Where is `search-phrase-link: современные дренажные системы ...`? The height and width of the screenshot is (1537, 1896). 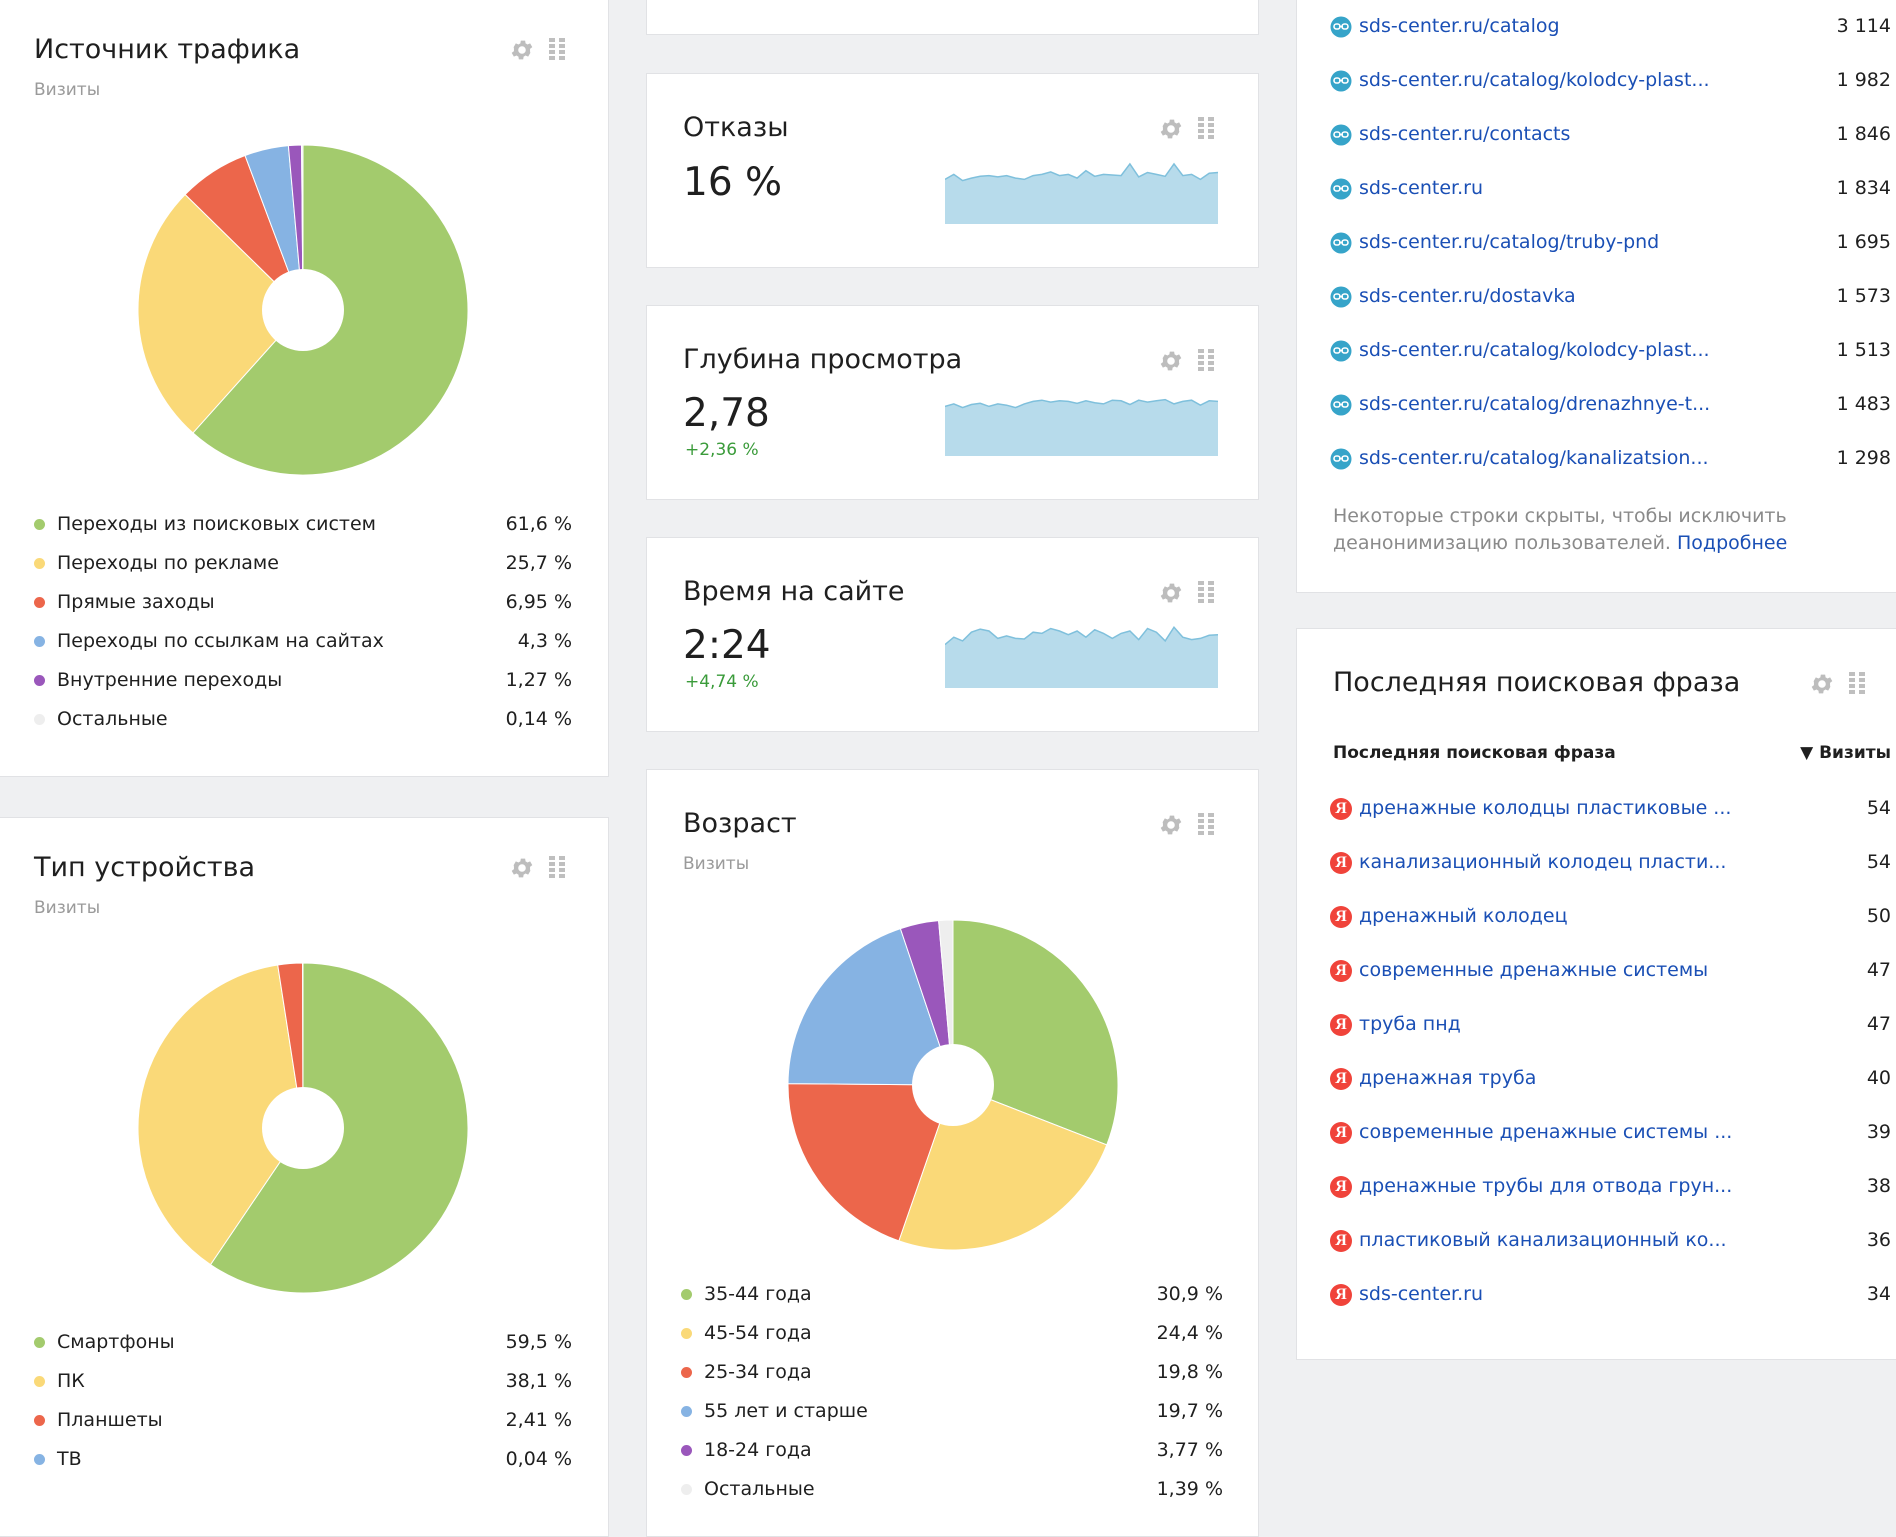 search-phrase-link: современные дренажные системы ... is located at coordinates (1545, 1132).